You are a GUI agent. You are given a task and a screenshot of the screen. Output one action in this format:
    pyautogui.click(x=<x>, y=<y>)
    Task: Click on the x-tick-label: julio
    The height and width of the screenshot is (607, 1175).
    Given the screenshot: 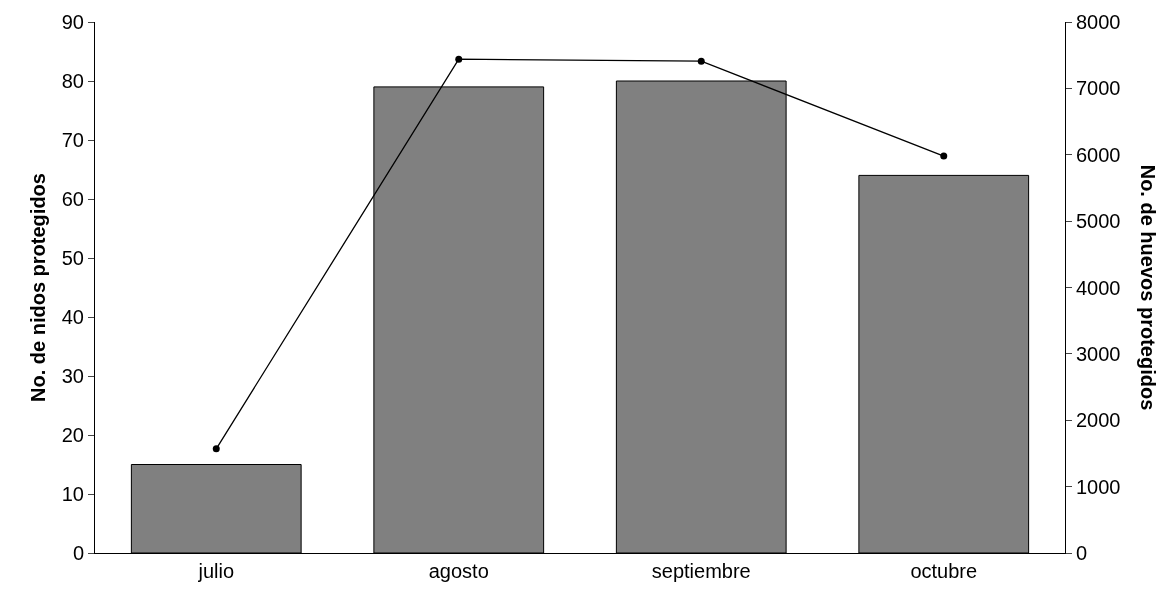 What is the action you would take?
    pyautogui.click(x=216, y=571)
    